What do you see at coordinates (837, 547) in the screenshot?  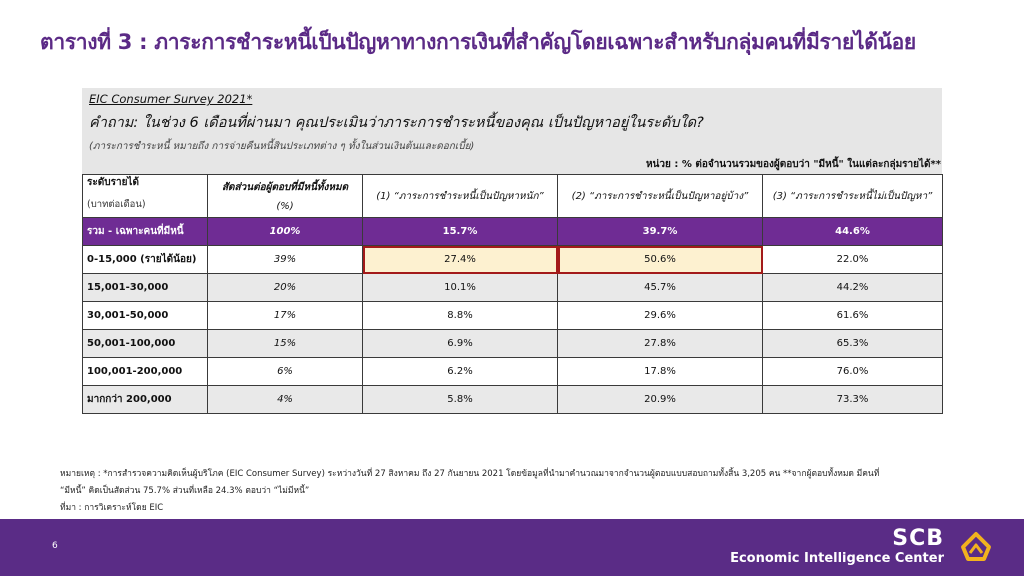 I see `brand-block: SCB Economic Intelligence Center` at bounding box center [837, 547].